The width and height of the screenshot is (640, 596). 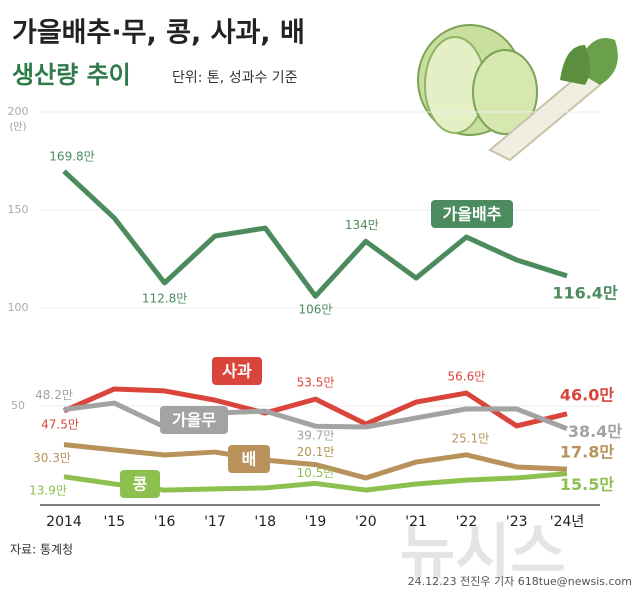 I want to click on data-label: 169.8만, so click(x=71, y=157).